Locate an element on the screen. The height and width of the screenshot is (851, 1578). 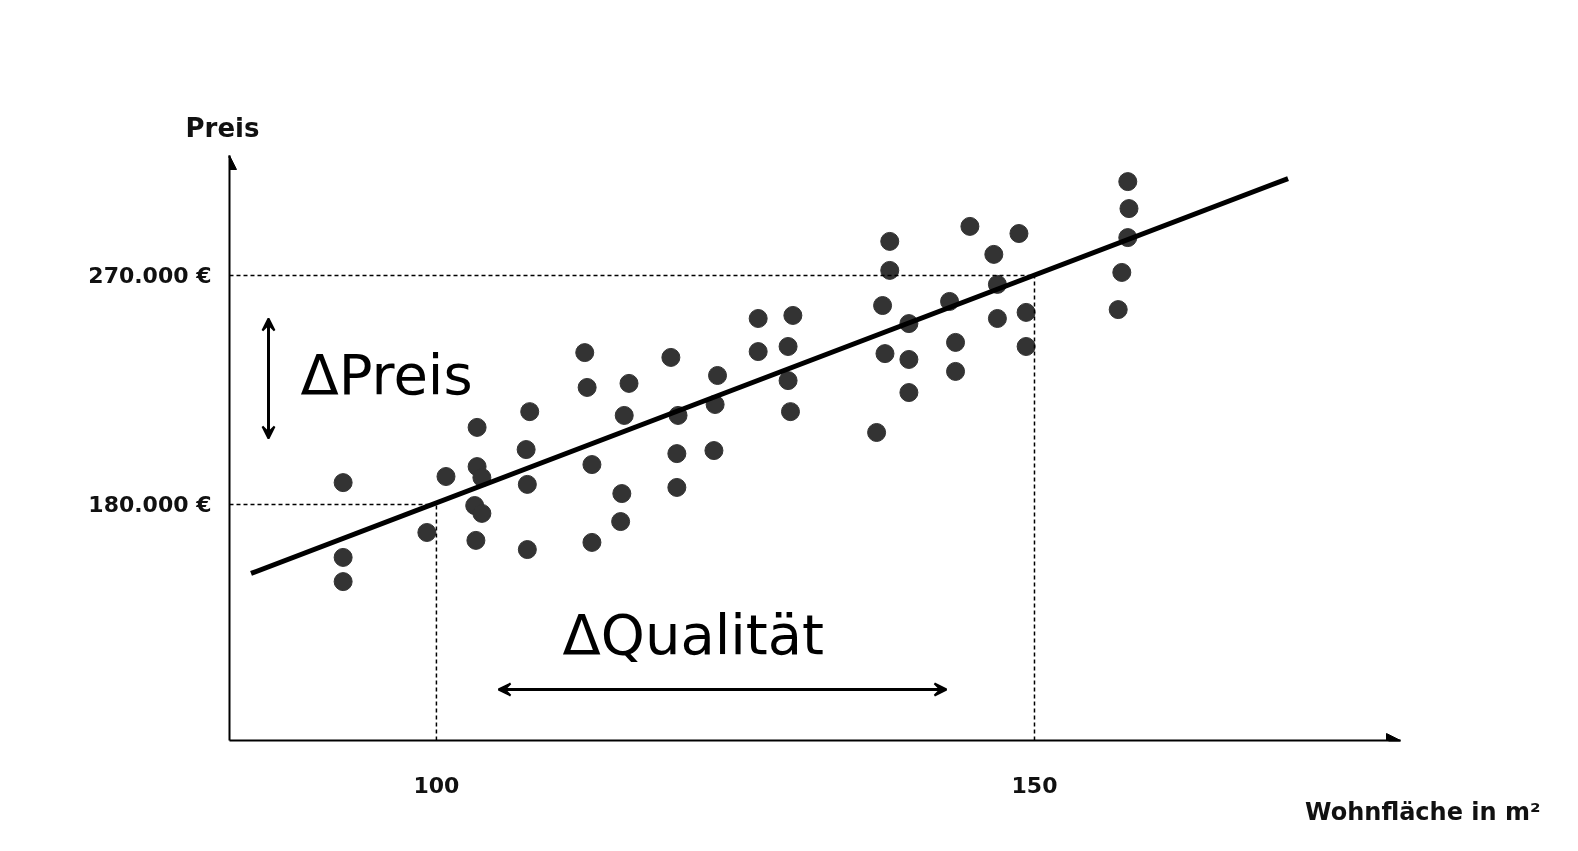
y-tick-label: 270.000 € is located at coordinates (150, 275).